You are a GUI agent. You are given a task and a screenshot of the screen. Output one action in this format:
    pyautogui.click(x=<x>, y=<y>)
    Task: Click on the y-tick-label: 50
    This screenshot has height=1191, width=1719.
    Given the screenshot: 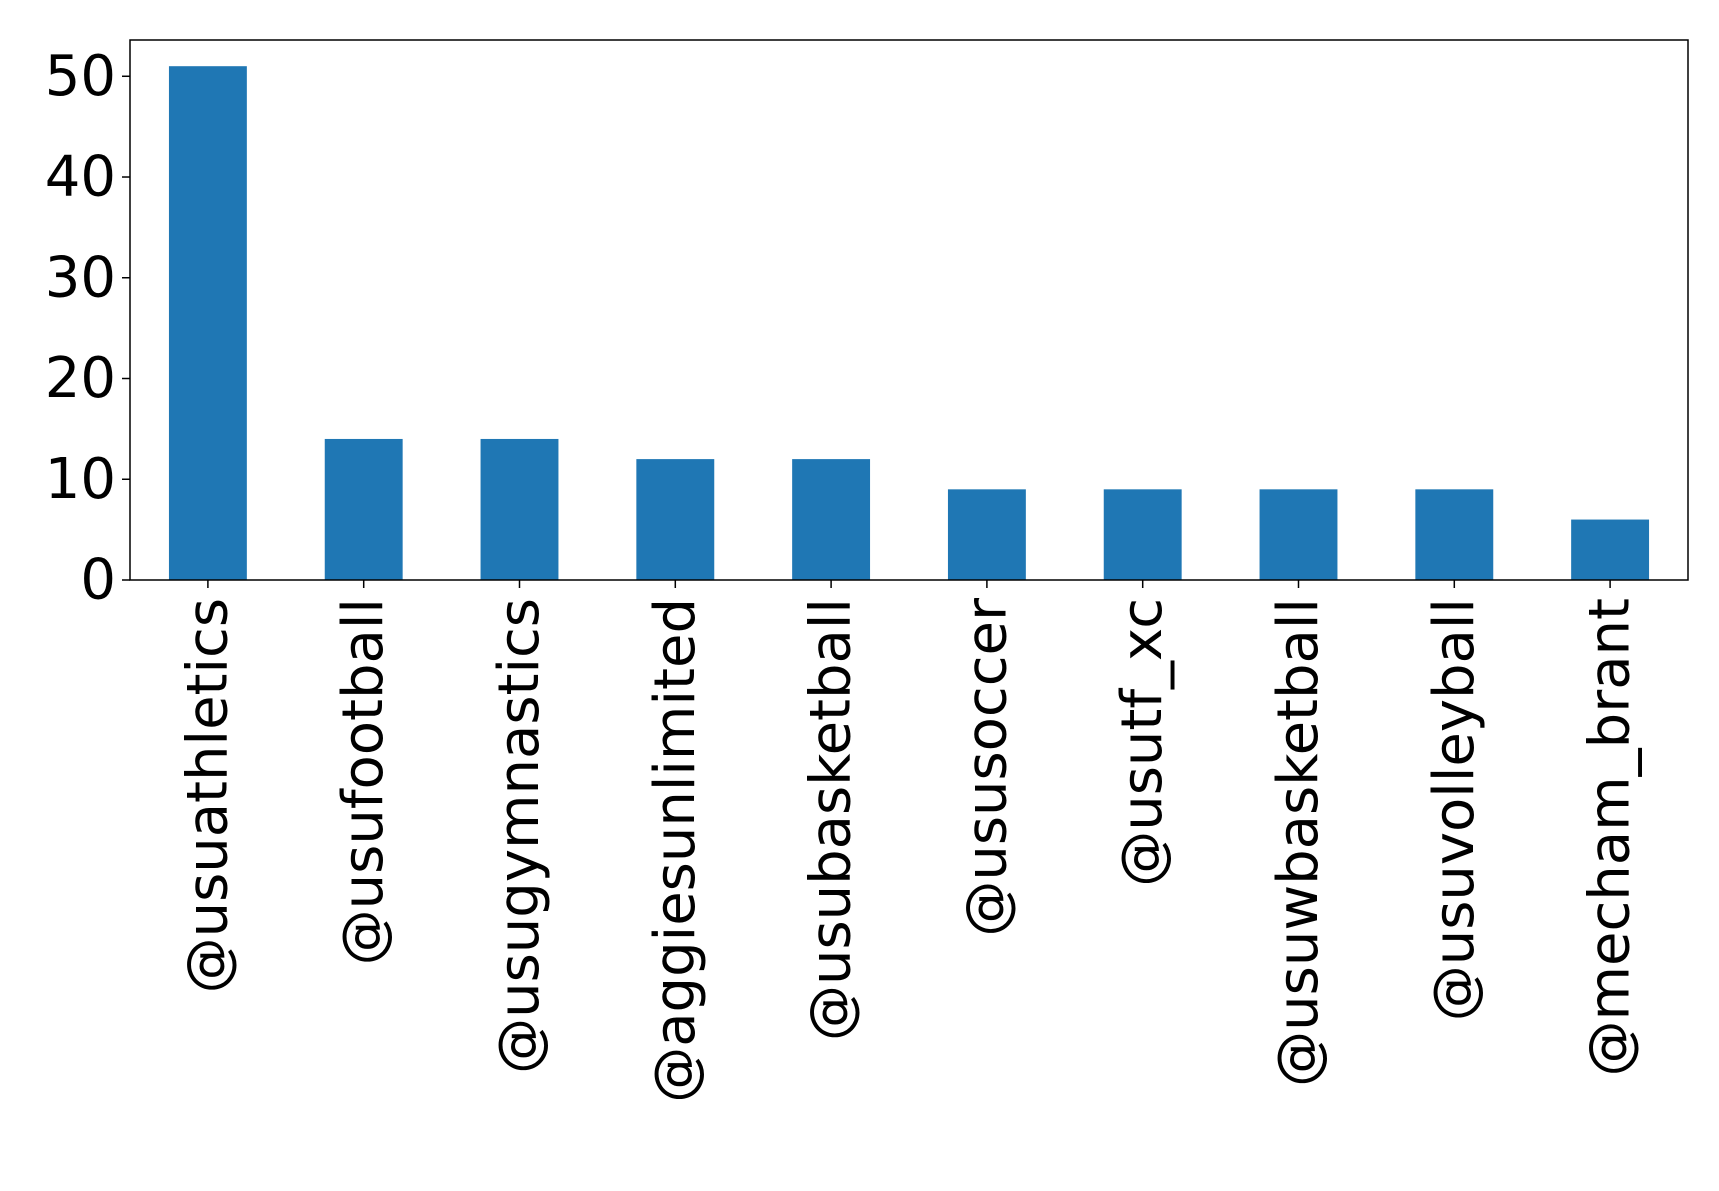 What is the action you would take?
    pyautogui.click(x=80, y=76)
    